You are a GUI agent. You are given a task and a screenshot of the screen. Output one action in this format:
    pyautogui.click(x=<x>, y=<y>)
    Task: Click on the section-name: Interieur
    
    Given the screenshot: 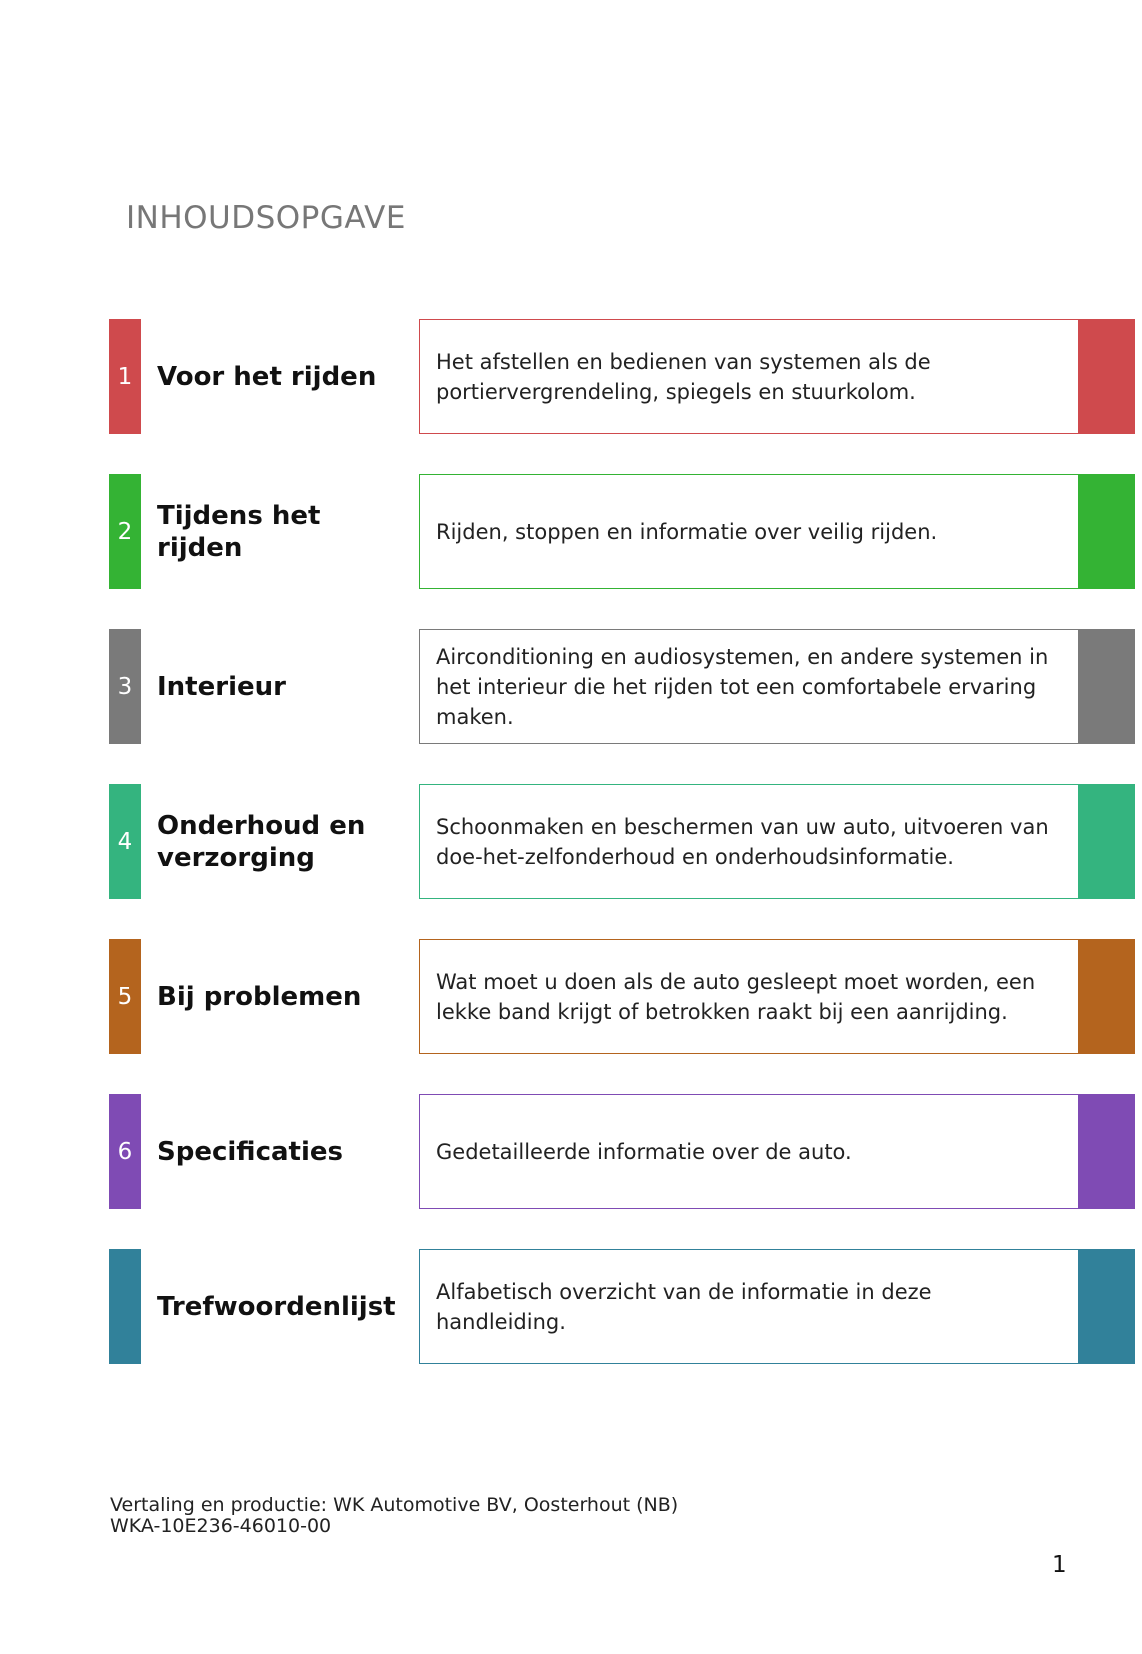 What is the action you would take?
    pyautogui.click(x=221, y=686)
    